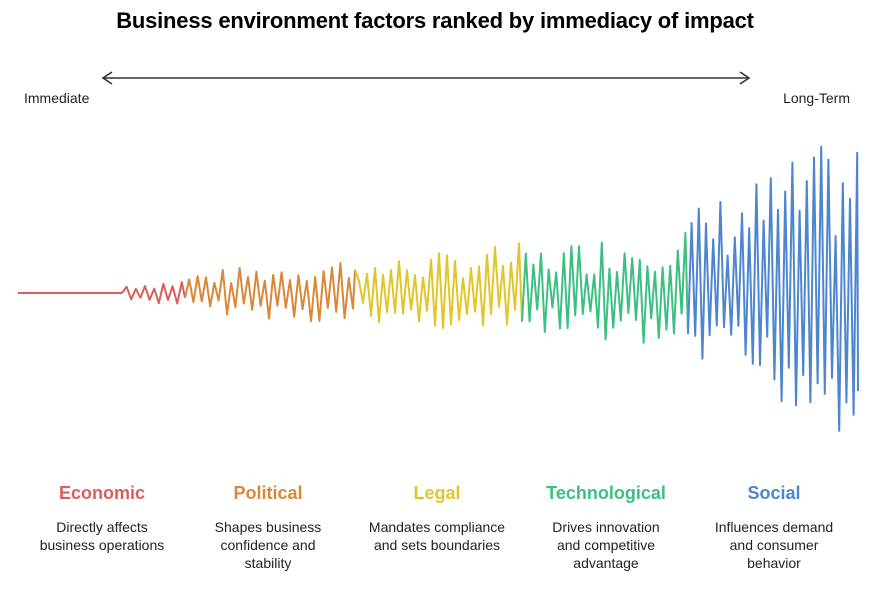  I want to click on arrowhead-right, so click(745, 78).